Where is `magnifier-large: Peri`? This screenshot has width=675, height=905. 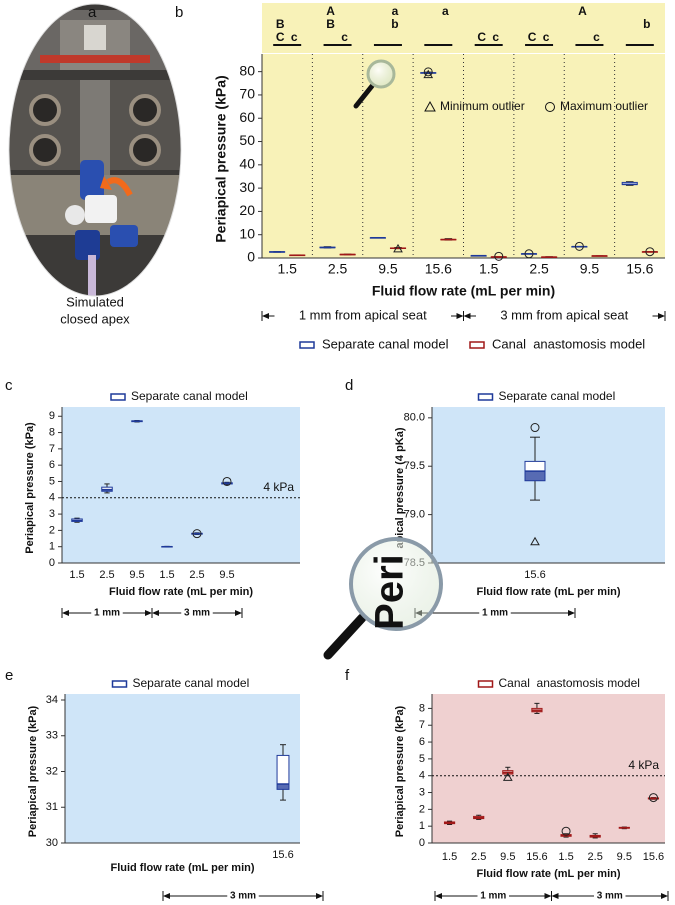 magnifier-large: Peri is located at coordinates (383, 598).